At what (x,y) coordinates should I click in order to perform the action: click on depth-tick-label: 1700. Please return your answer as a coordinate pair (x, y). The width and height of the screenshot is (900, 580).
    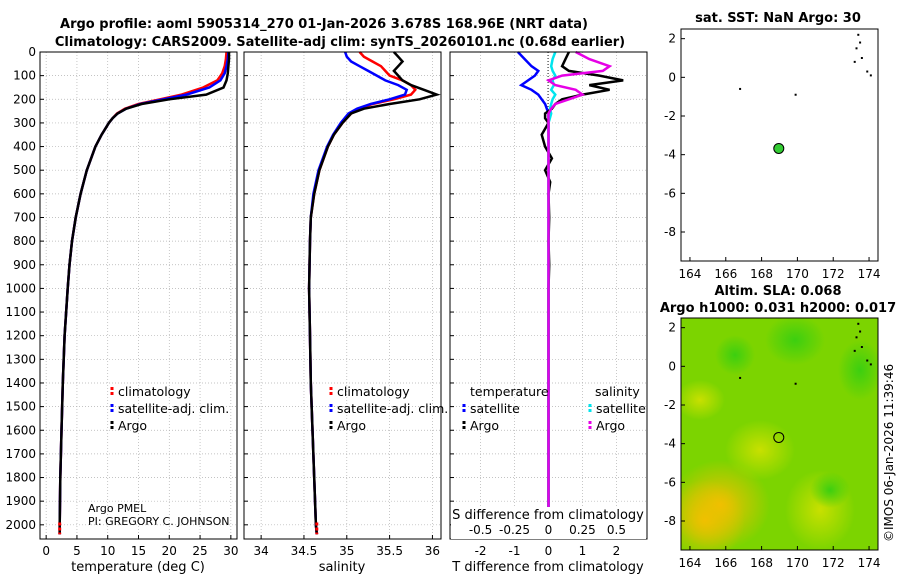
    Looking at the image, I should click on (20, 454).